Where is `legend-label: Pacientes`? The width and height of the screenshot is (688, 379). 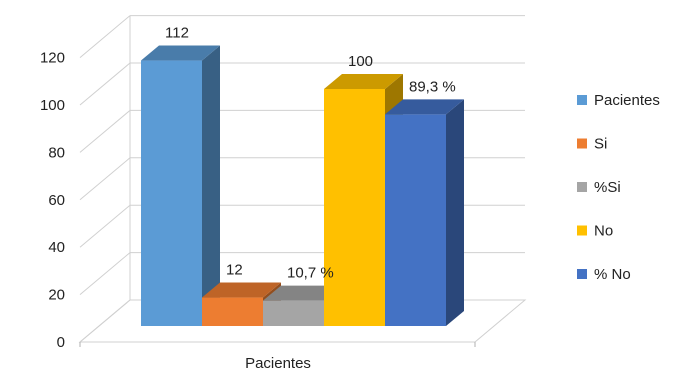
legend-label: Pacientes is located at coordinates (627, 100).